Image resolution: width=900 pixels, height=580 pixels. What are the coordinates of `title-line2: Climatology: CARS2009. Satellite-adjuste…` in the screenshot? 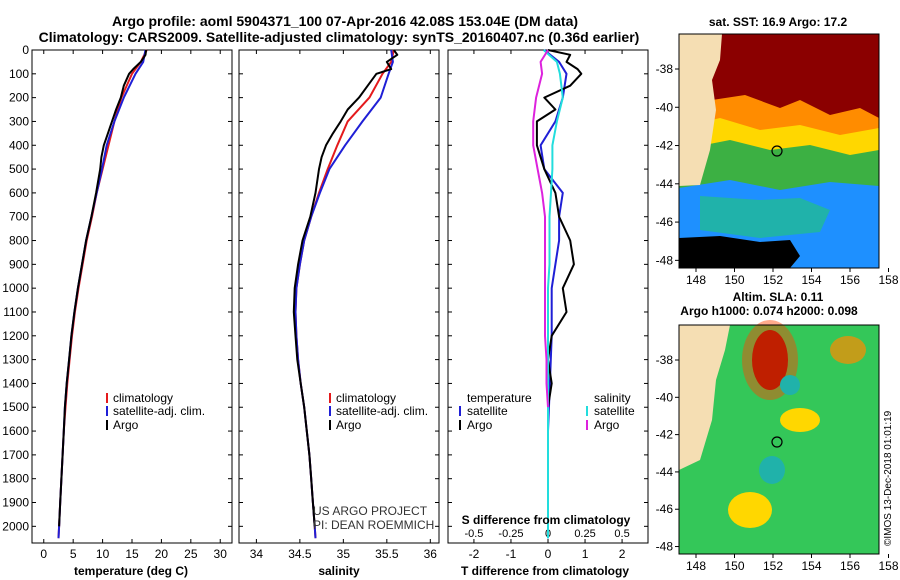 It's located at (339, 37).